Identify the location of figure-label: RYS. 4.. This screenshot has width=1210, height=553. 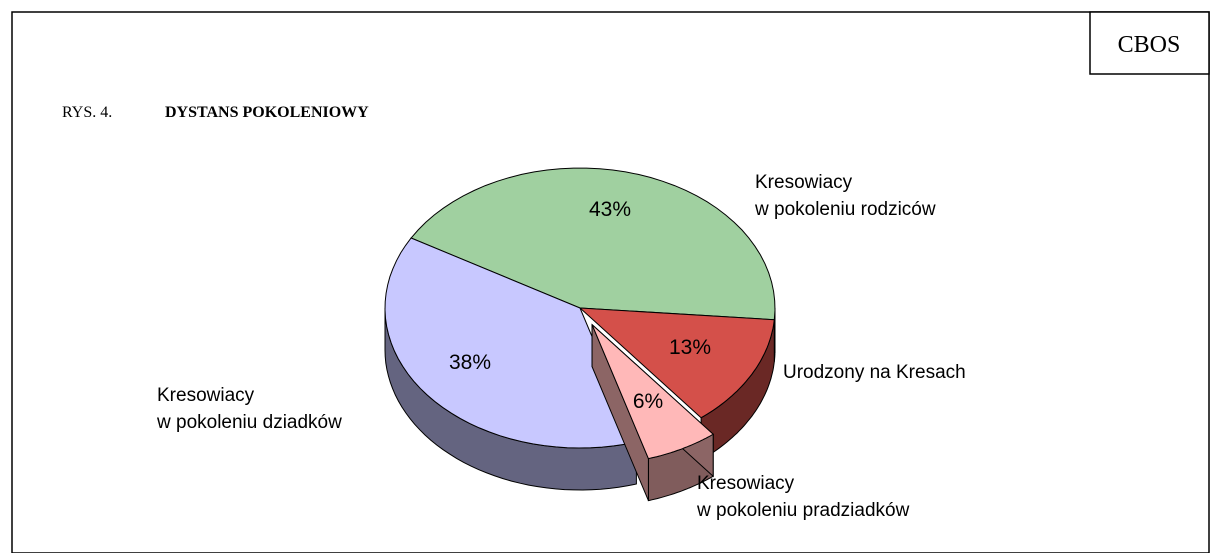
(87, 112).